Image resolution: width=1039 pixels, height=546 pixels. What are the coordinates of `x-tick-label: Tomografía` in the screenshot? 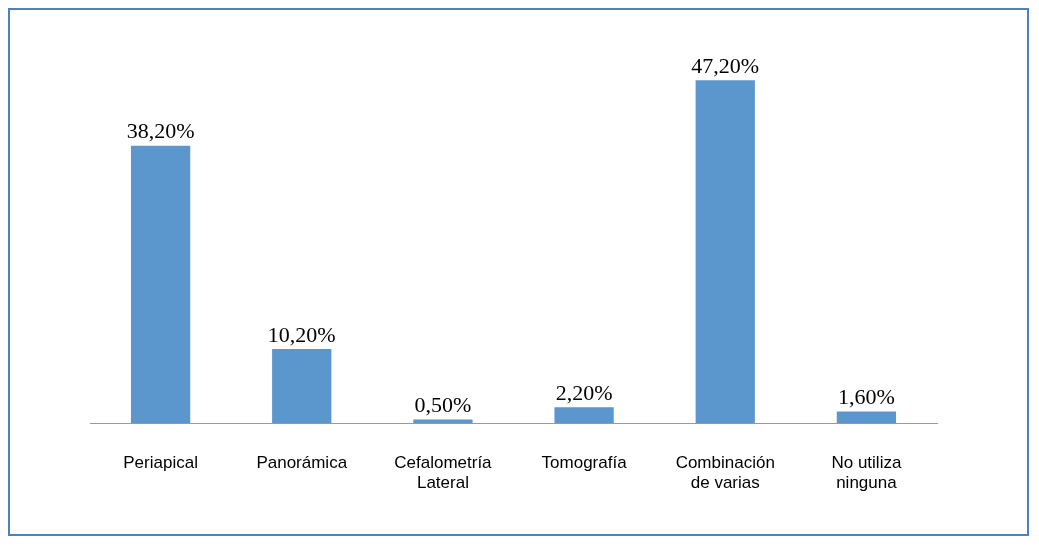 It's located at (584, 463).